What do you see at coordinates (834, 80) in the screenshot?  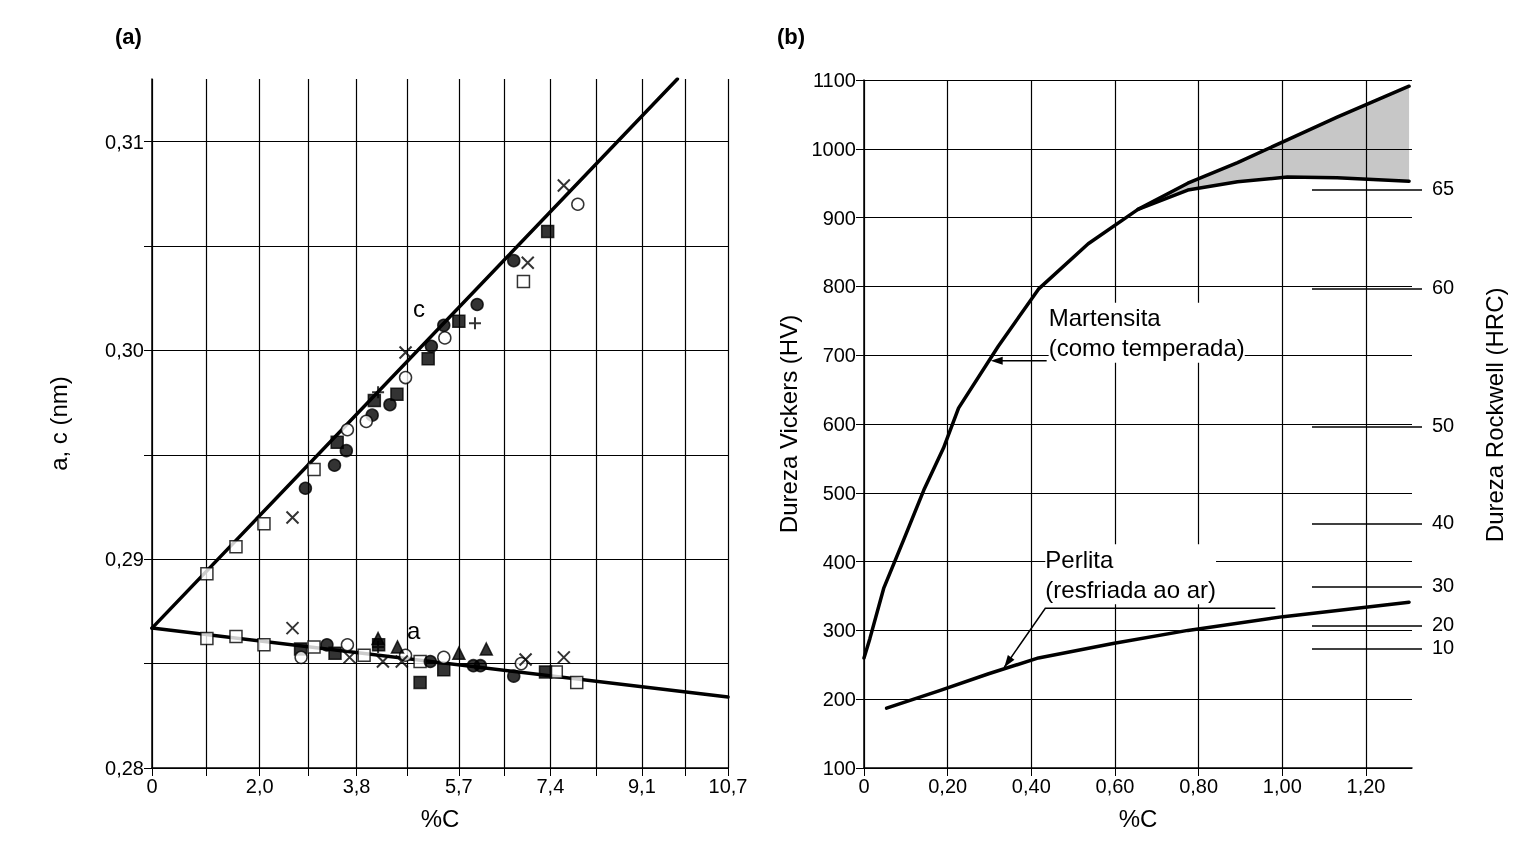 I see `y-tick-label: 1100` at bounding box center [834, 80].